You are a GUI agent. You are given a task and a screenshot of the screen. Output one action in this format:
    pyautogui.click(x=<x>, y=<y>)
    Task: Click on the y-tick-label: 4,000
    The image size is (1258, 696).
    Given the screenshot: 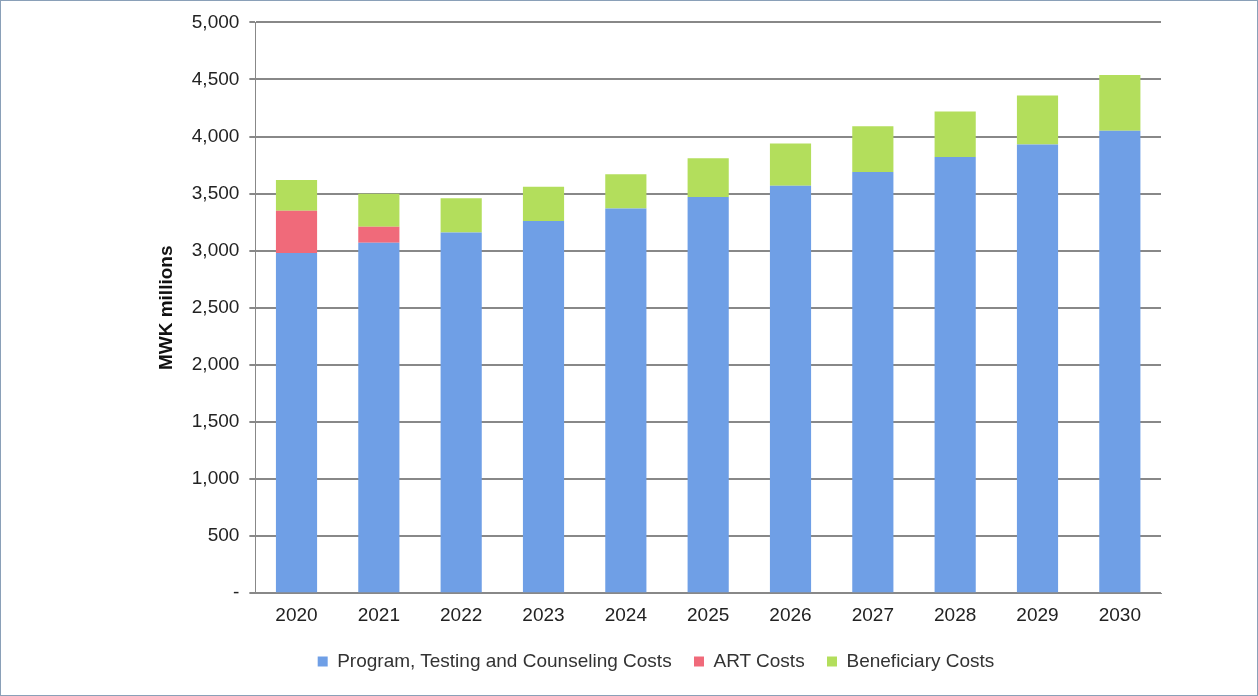 What is the action you would take?
    pyautogui.click(x=215, y=135)
    